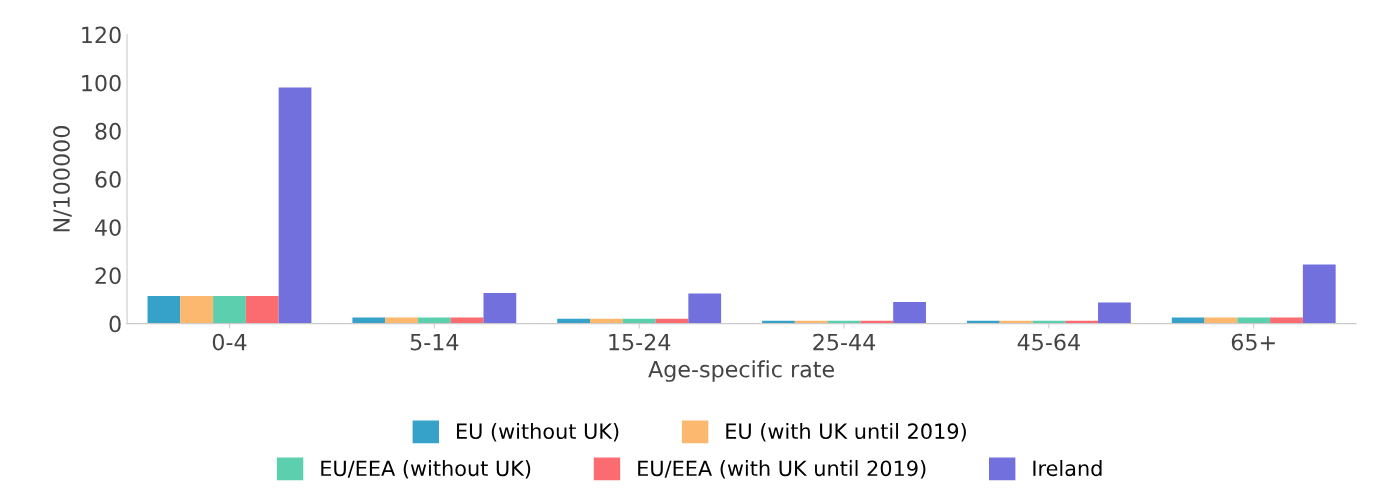 The height and width of the screenshot is (494, 1381). I want to click on y-tick-label: 20, so click(108, 276).